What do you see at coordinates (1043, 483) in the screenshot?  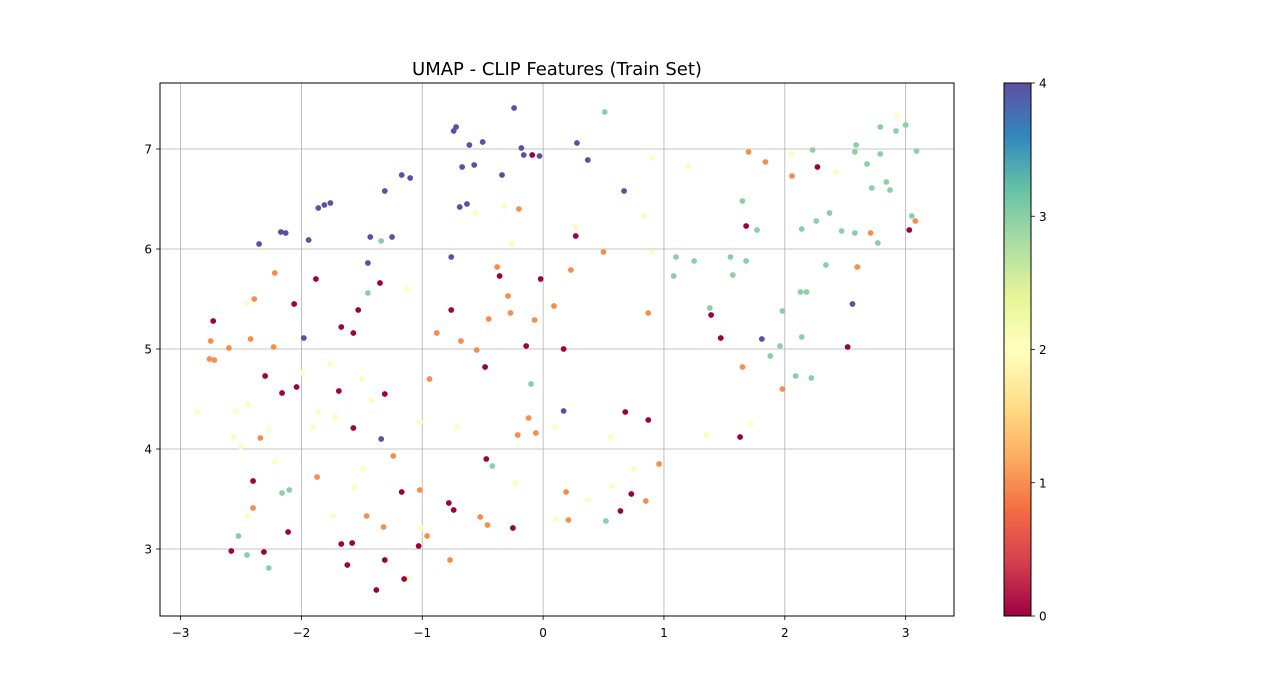 I see `colorbar-tick-label: 1` at bounding box center [1043, 483].